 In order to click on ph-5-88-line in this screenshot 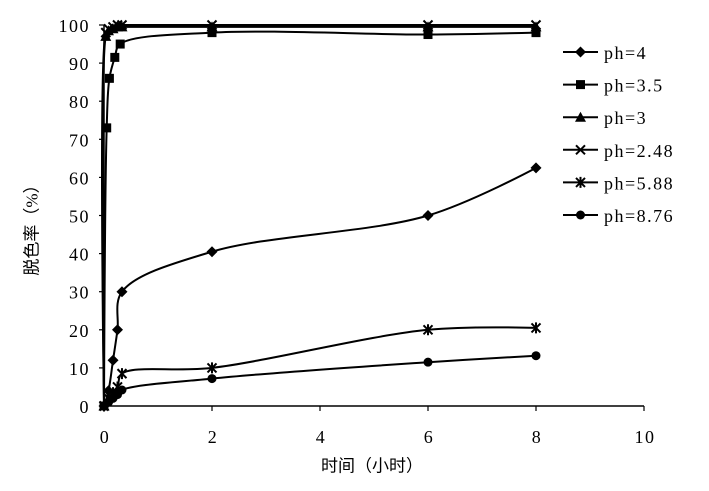, I will do `click(320, 366)`.